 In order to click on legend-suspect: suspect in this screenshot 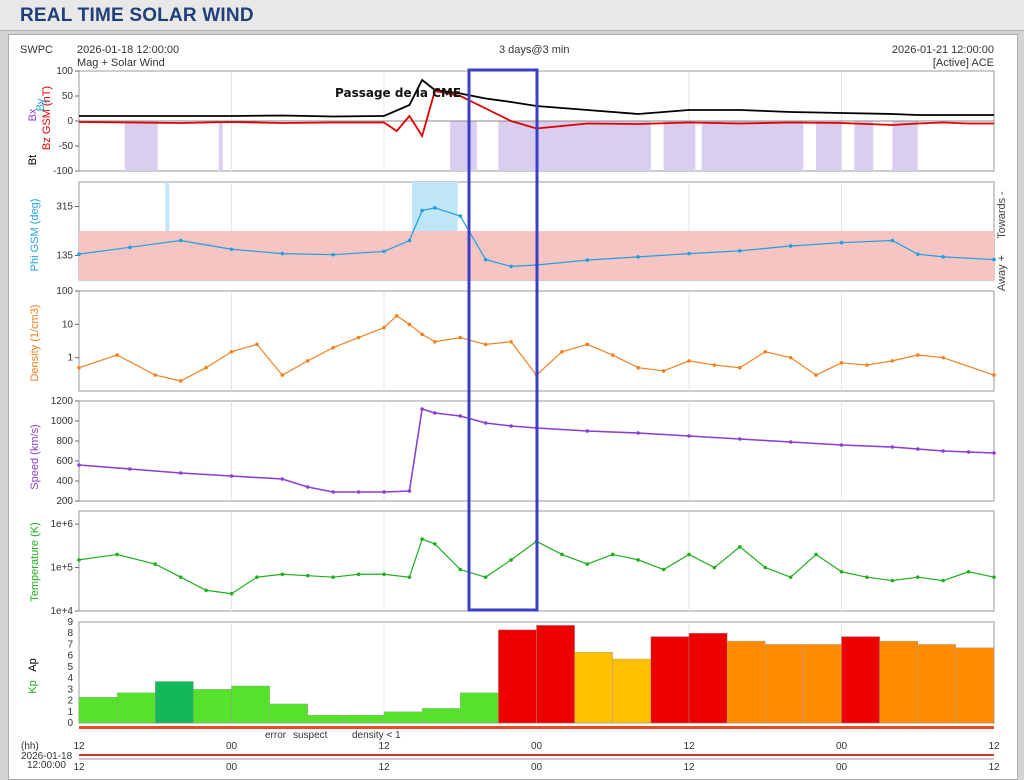, I will do `click(310, 735)`.